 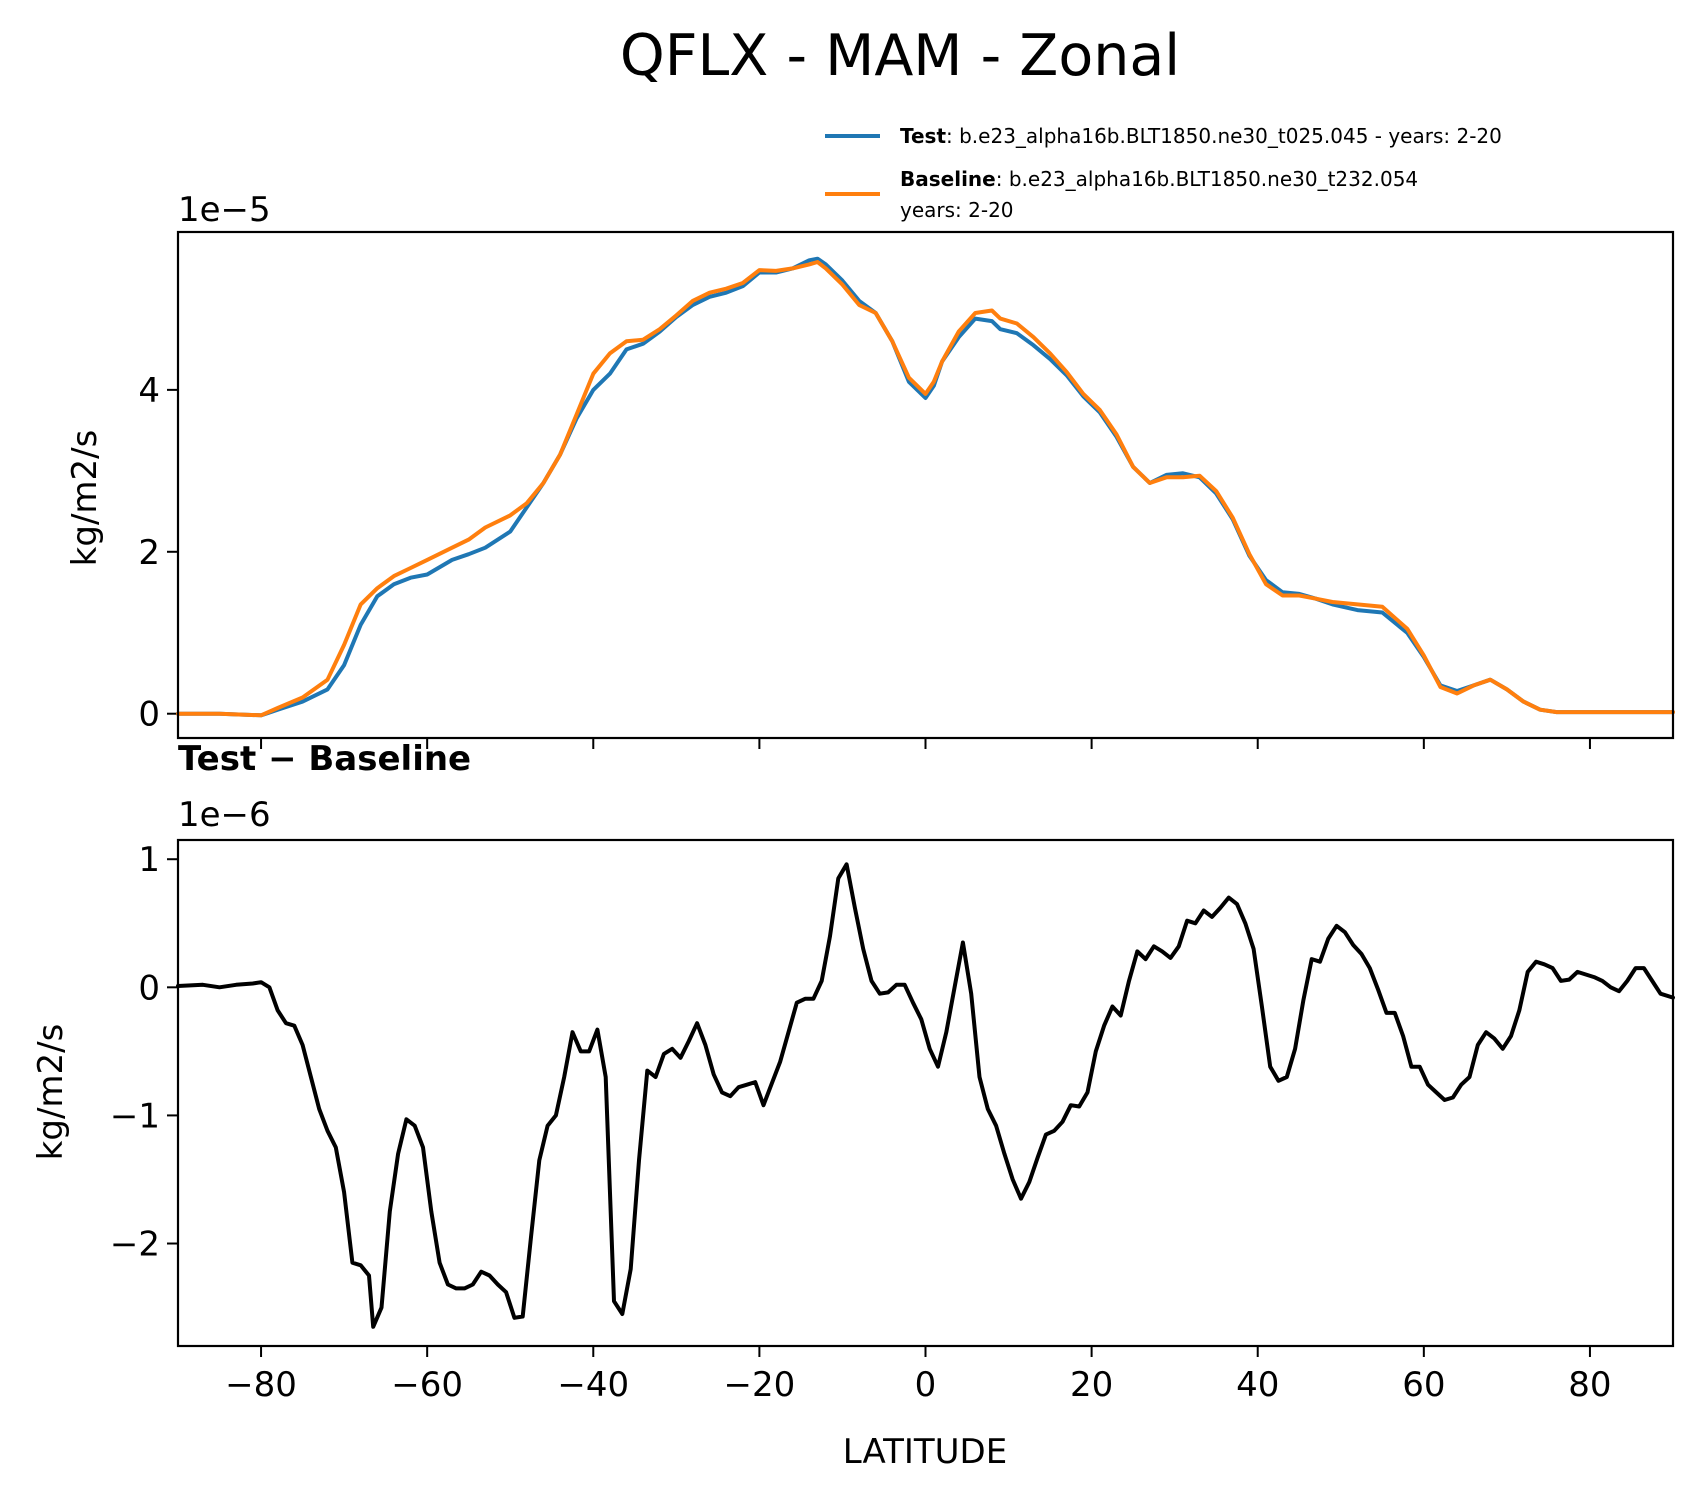 What do you see at coordinates (135, 1245) in the screenshot?
I see `bottom-ytick-label: −2` at bounding box center [135, 1245].